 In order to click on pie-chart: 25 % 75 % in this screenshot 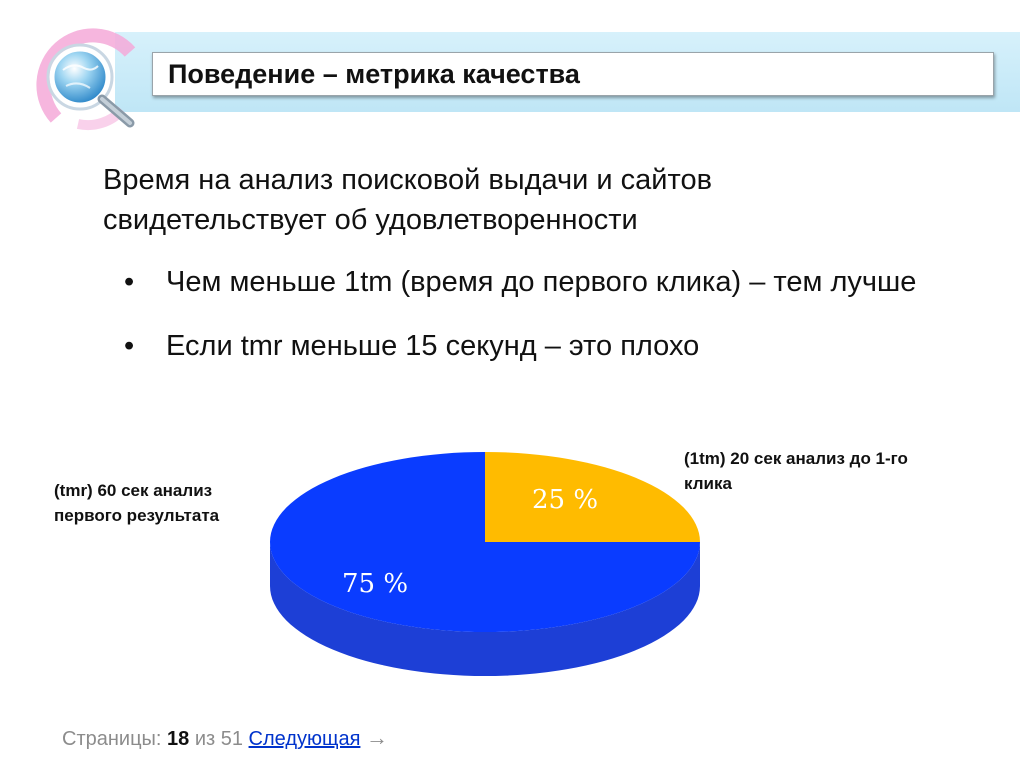, I will do `click(485, 564)`.